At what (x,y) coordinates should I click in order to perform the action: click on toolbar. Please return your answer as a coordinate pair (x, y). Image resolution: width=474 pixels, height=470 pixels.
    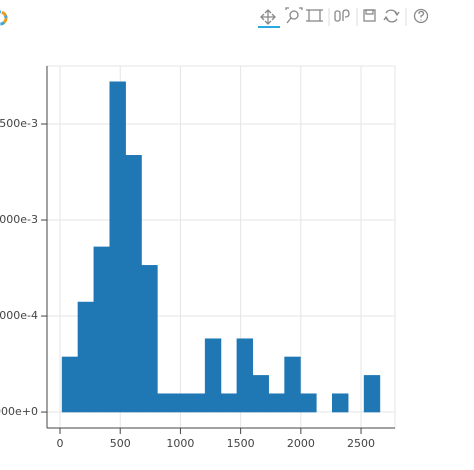
    Looking at the image, I should click on (343, 17).